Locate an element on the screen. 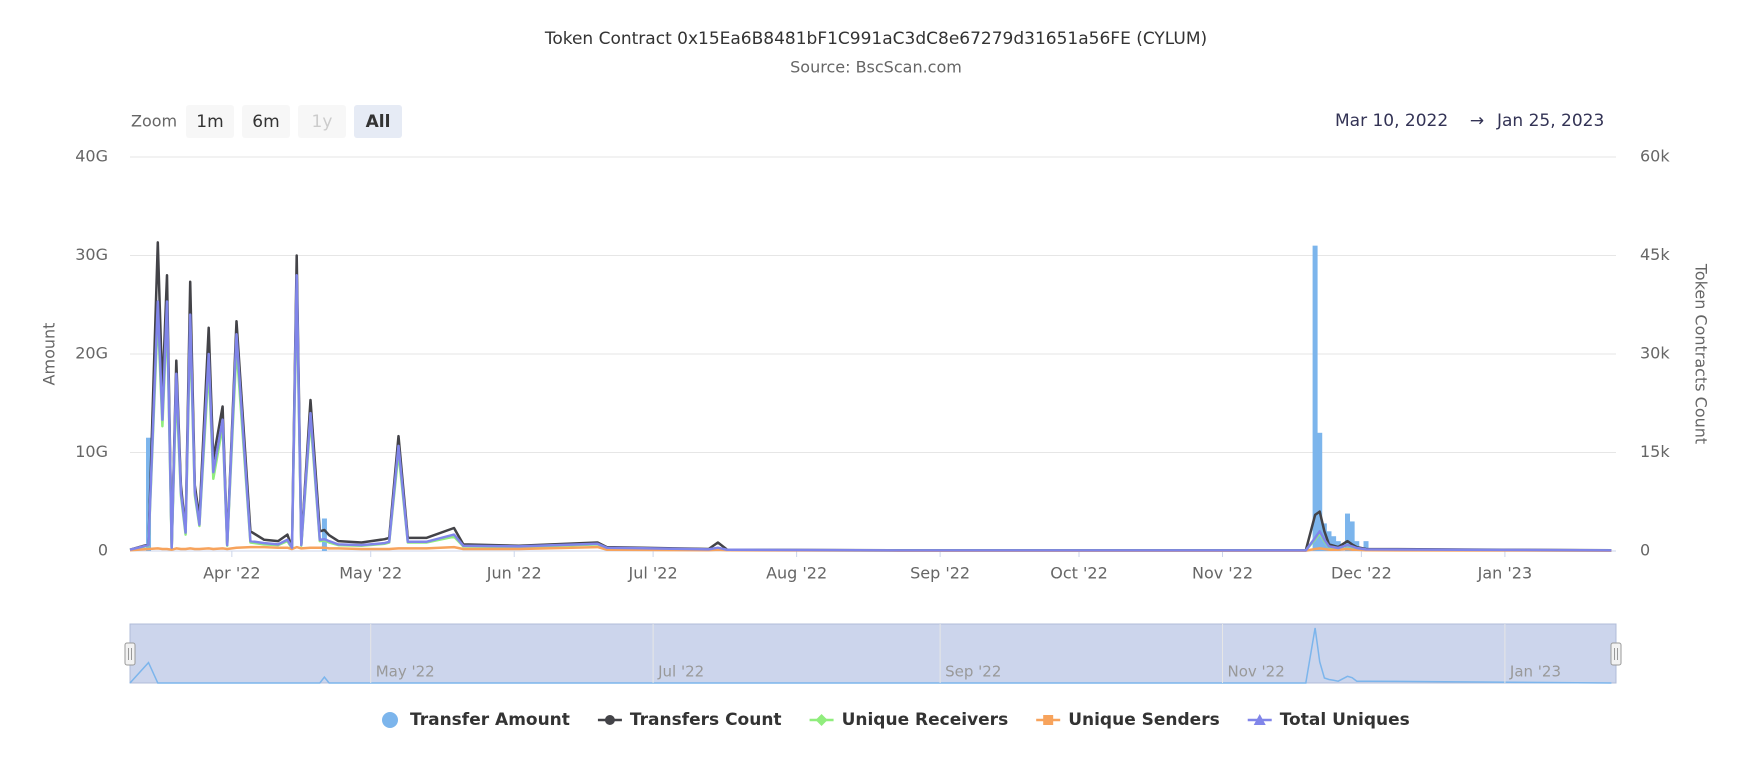 This screenshot has height=767, width=1752. zoom-button-label: All is located at coordinates (378, 122).